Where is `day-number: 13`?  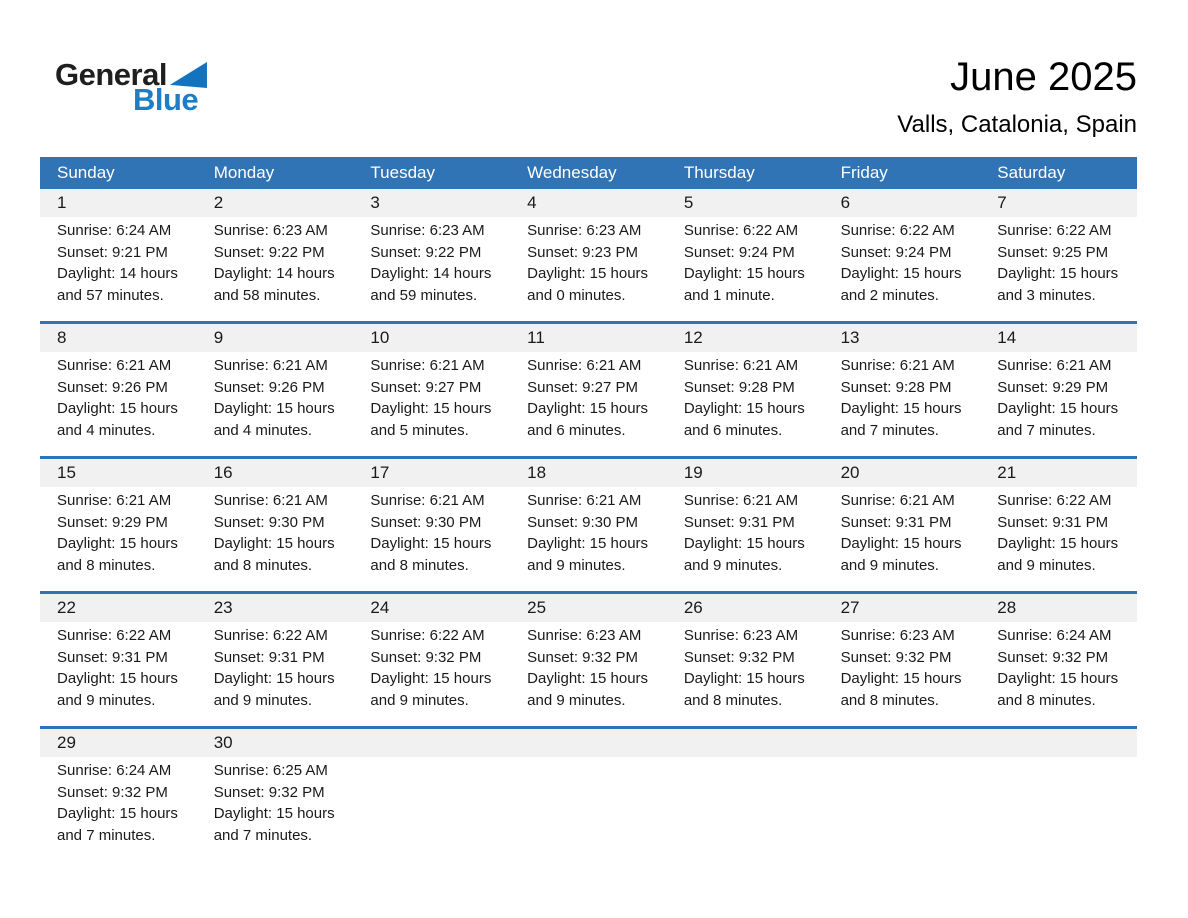
day-number: 13 is located at coordinates (902, 338).